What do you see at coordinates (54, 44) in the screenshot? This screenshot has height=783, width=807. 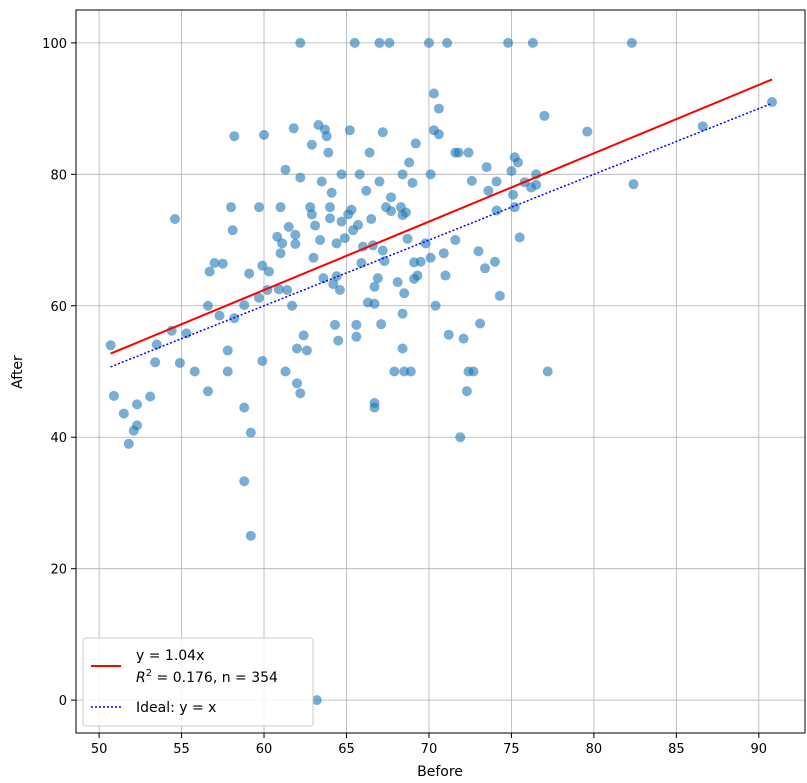 I see `y-tick-label: 100` at bounding box center [54, 44].